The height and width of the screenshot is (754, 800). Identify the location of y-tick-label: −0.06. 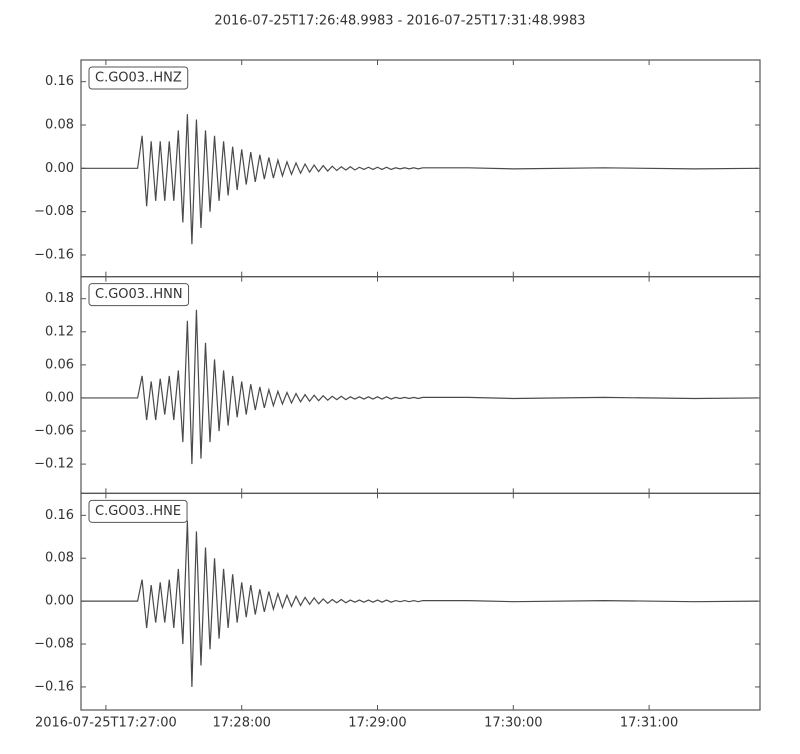
(54, 431).